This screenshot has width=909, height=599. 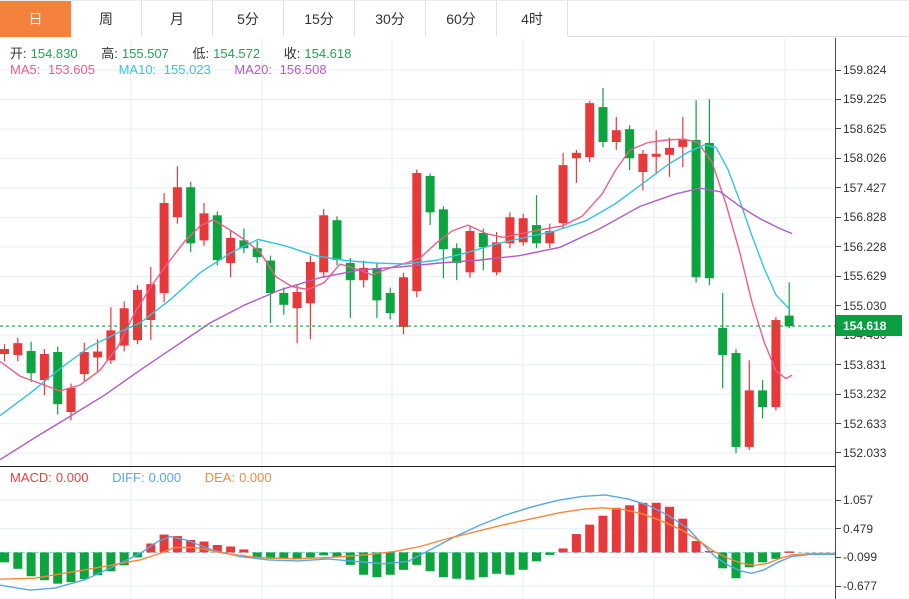 What do you see at coordinates (106, 19) in the screenshot?
I see `timeframe-tab-1: 周` at bounding box center [106, 19].